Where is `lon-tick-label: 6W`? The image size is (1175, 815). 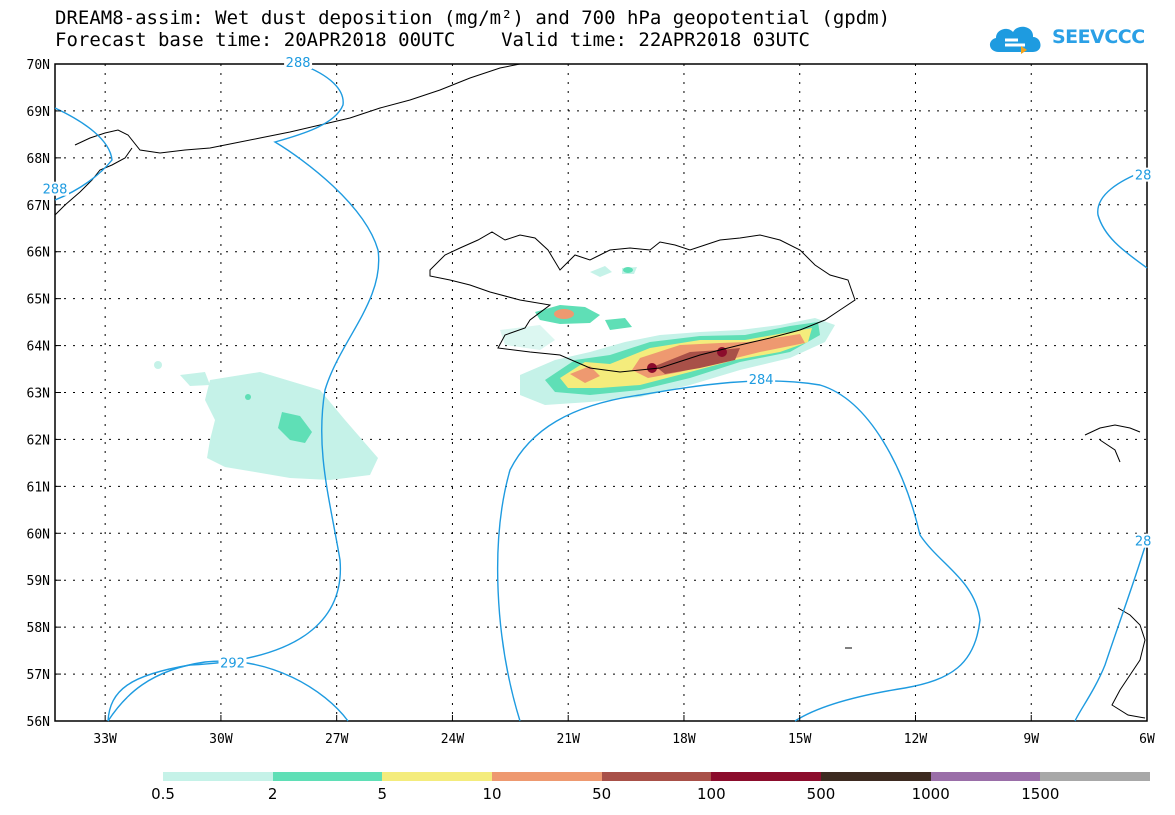
lon-tick-label: 6W is located at coordinates (1147, 739).